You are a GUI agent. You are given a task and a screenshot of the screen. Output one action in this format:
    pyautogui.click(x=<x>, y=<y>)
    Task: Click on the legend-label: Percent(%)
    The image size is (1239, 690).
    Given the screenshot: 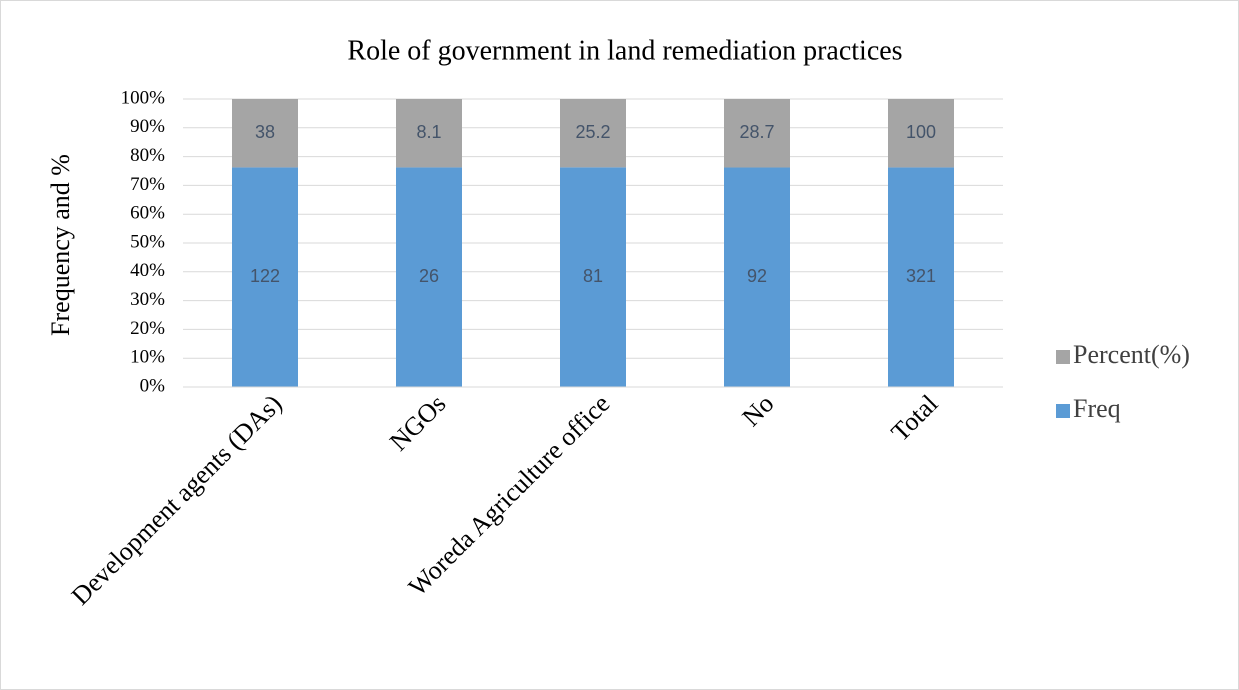 What is the action you would take?
    pyautogui.click(x=1131, y=354)
    